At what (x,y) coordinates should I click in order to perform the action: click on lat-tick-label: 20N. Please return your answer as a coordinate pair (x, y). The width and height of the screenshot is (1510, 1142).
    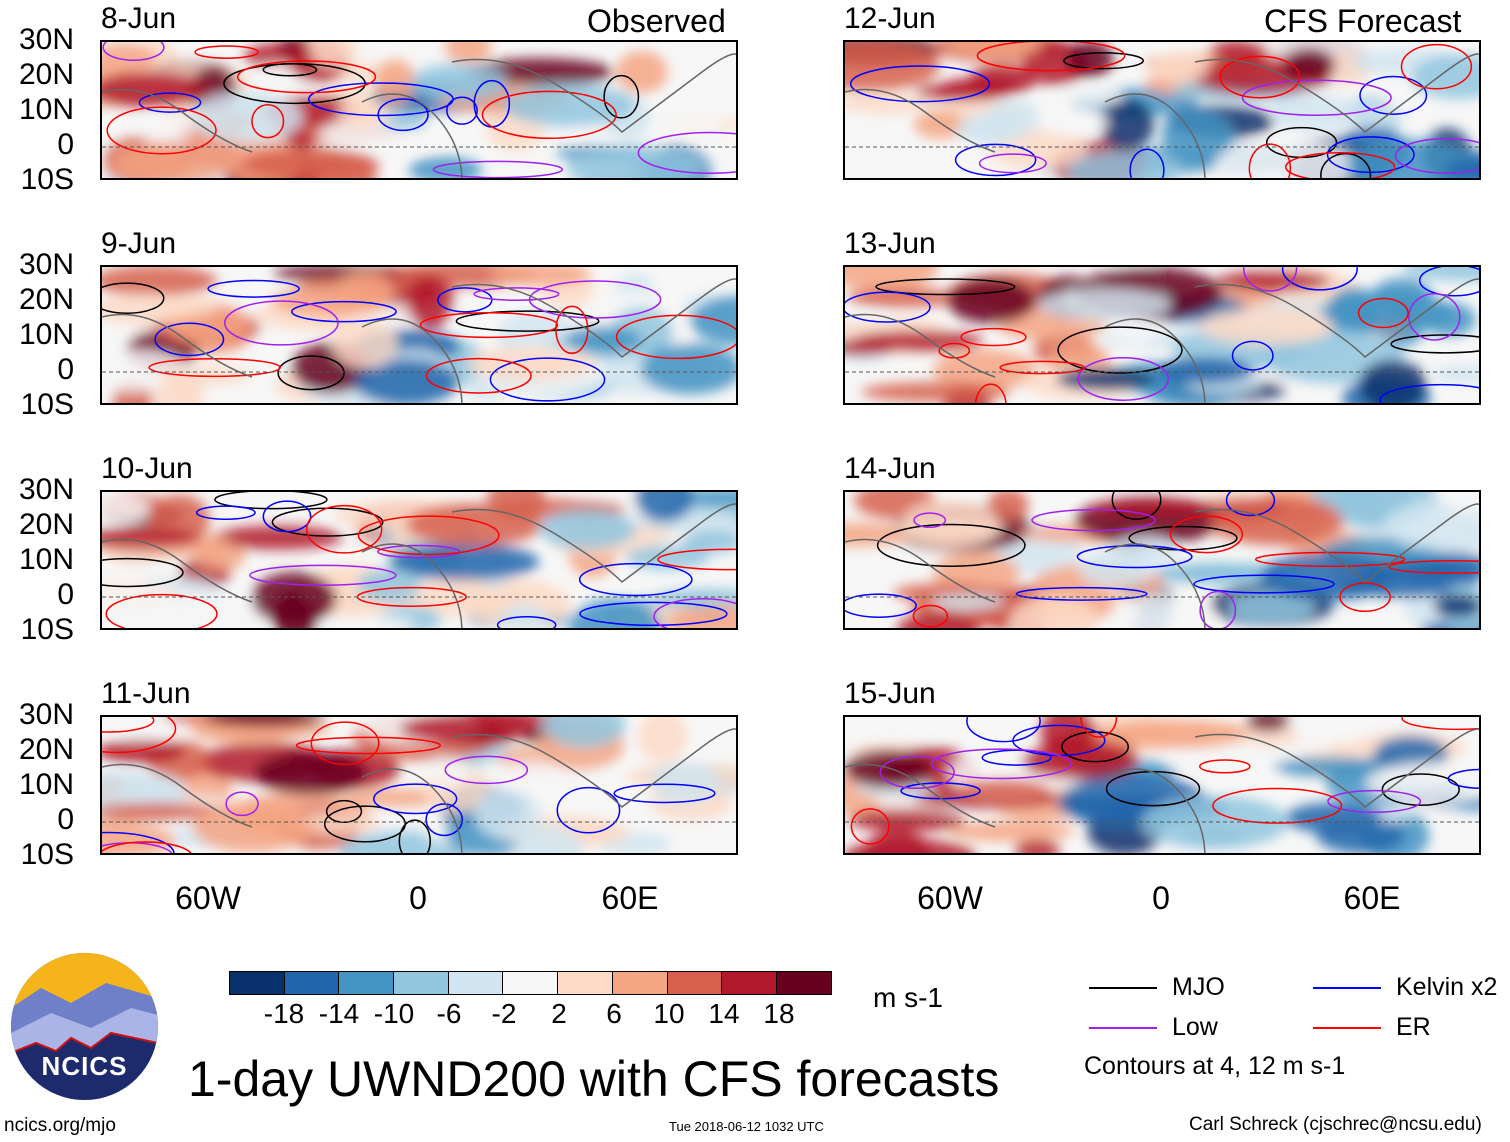
    Looking at the image, I should click on (46, 524).